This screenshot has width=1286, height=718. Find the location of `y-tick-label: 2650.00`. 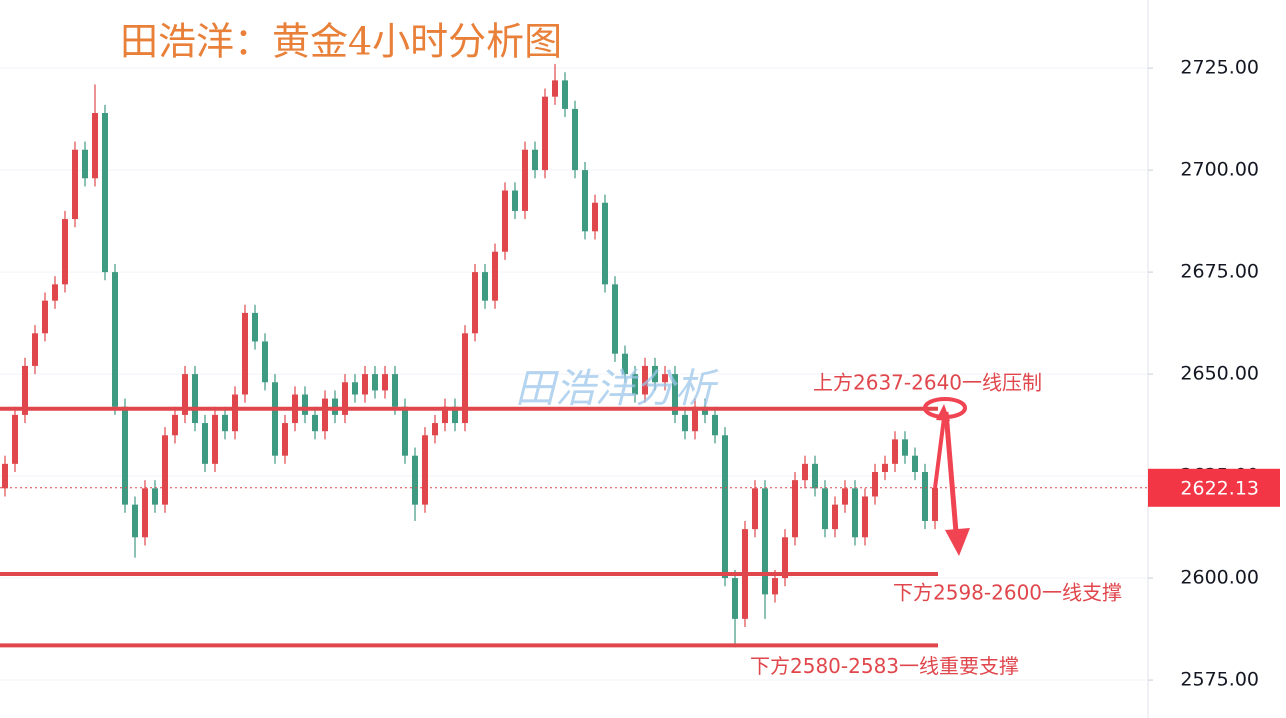

y-tick-label: 2650.00 is located at coordinates (1219, 374).